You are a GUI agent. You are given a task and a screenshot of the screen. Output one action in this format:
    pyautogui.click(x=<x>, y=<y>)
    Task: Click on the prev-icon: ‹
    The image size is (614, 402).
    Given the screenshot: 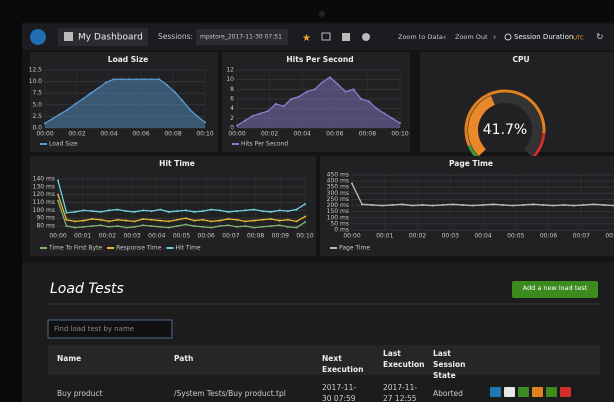 What is the action you would take?
    pyautogui.click(x=444, y=37)
    